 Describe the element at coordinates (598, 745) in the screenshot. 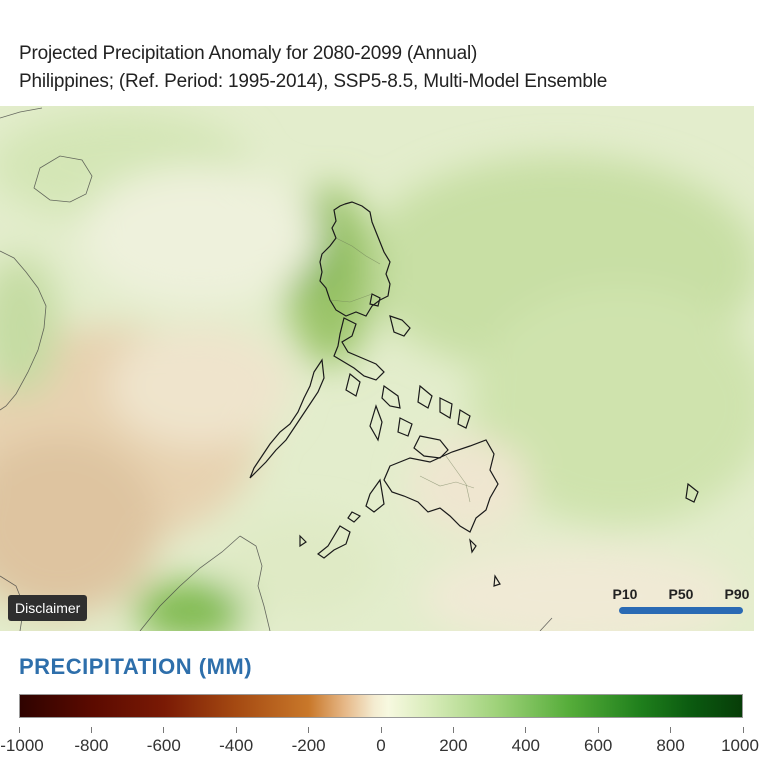

I see `legend-tick-label: 600` at that location.